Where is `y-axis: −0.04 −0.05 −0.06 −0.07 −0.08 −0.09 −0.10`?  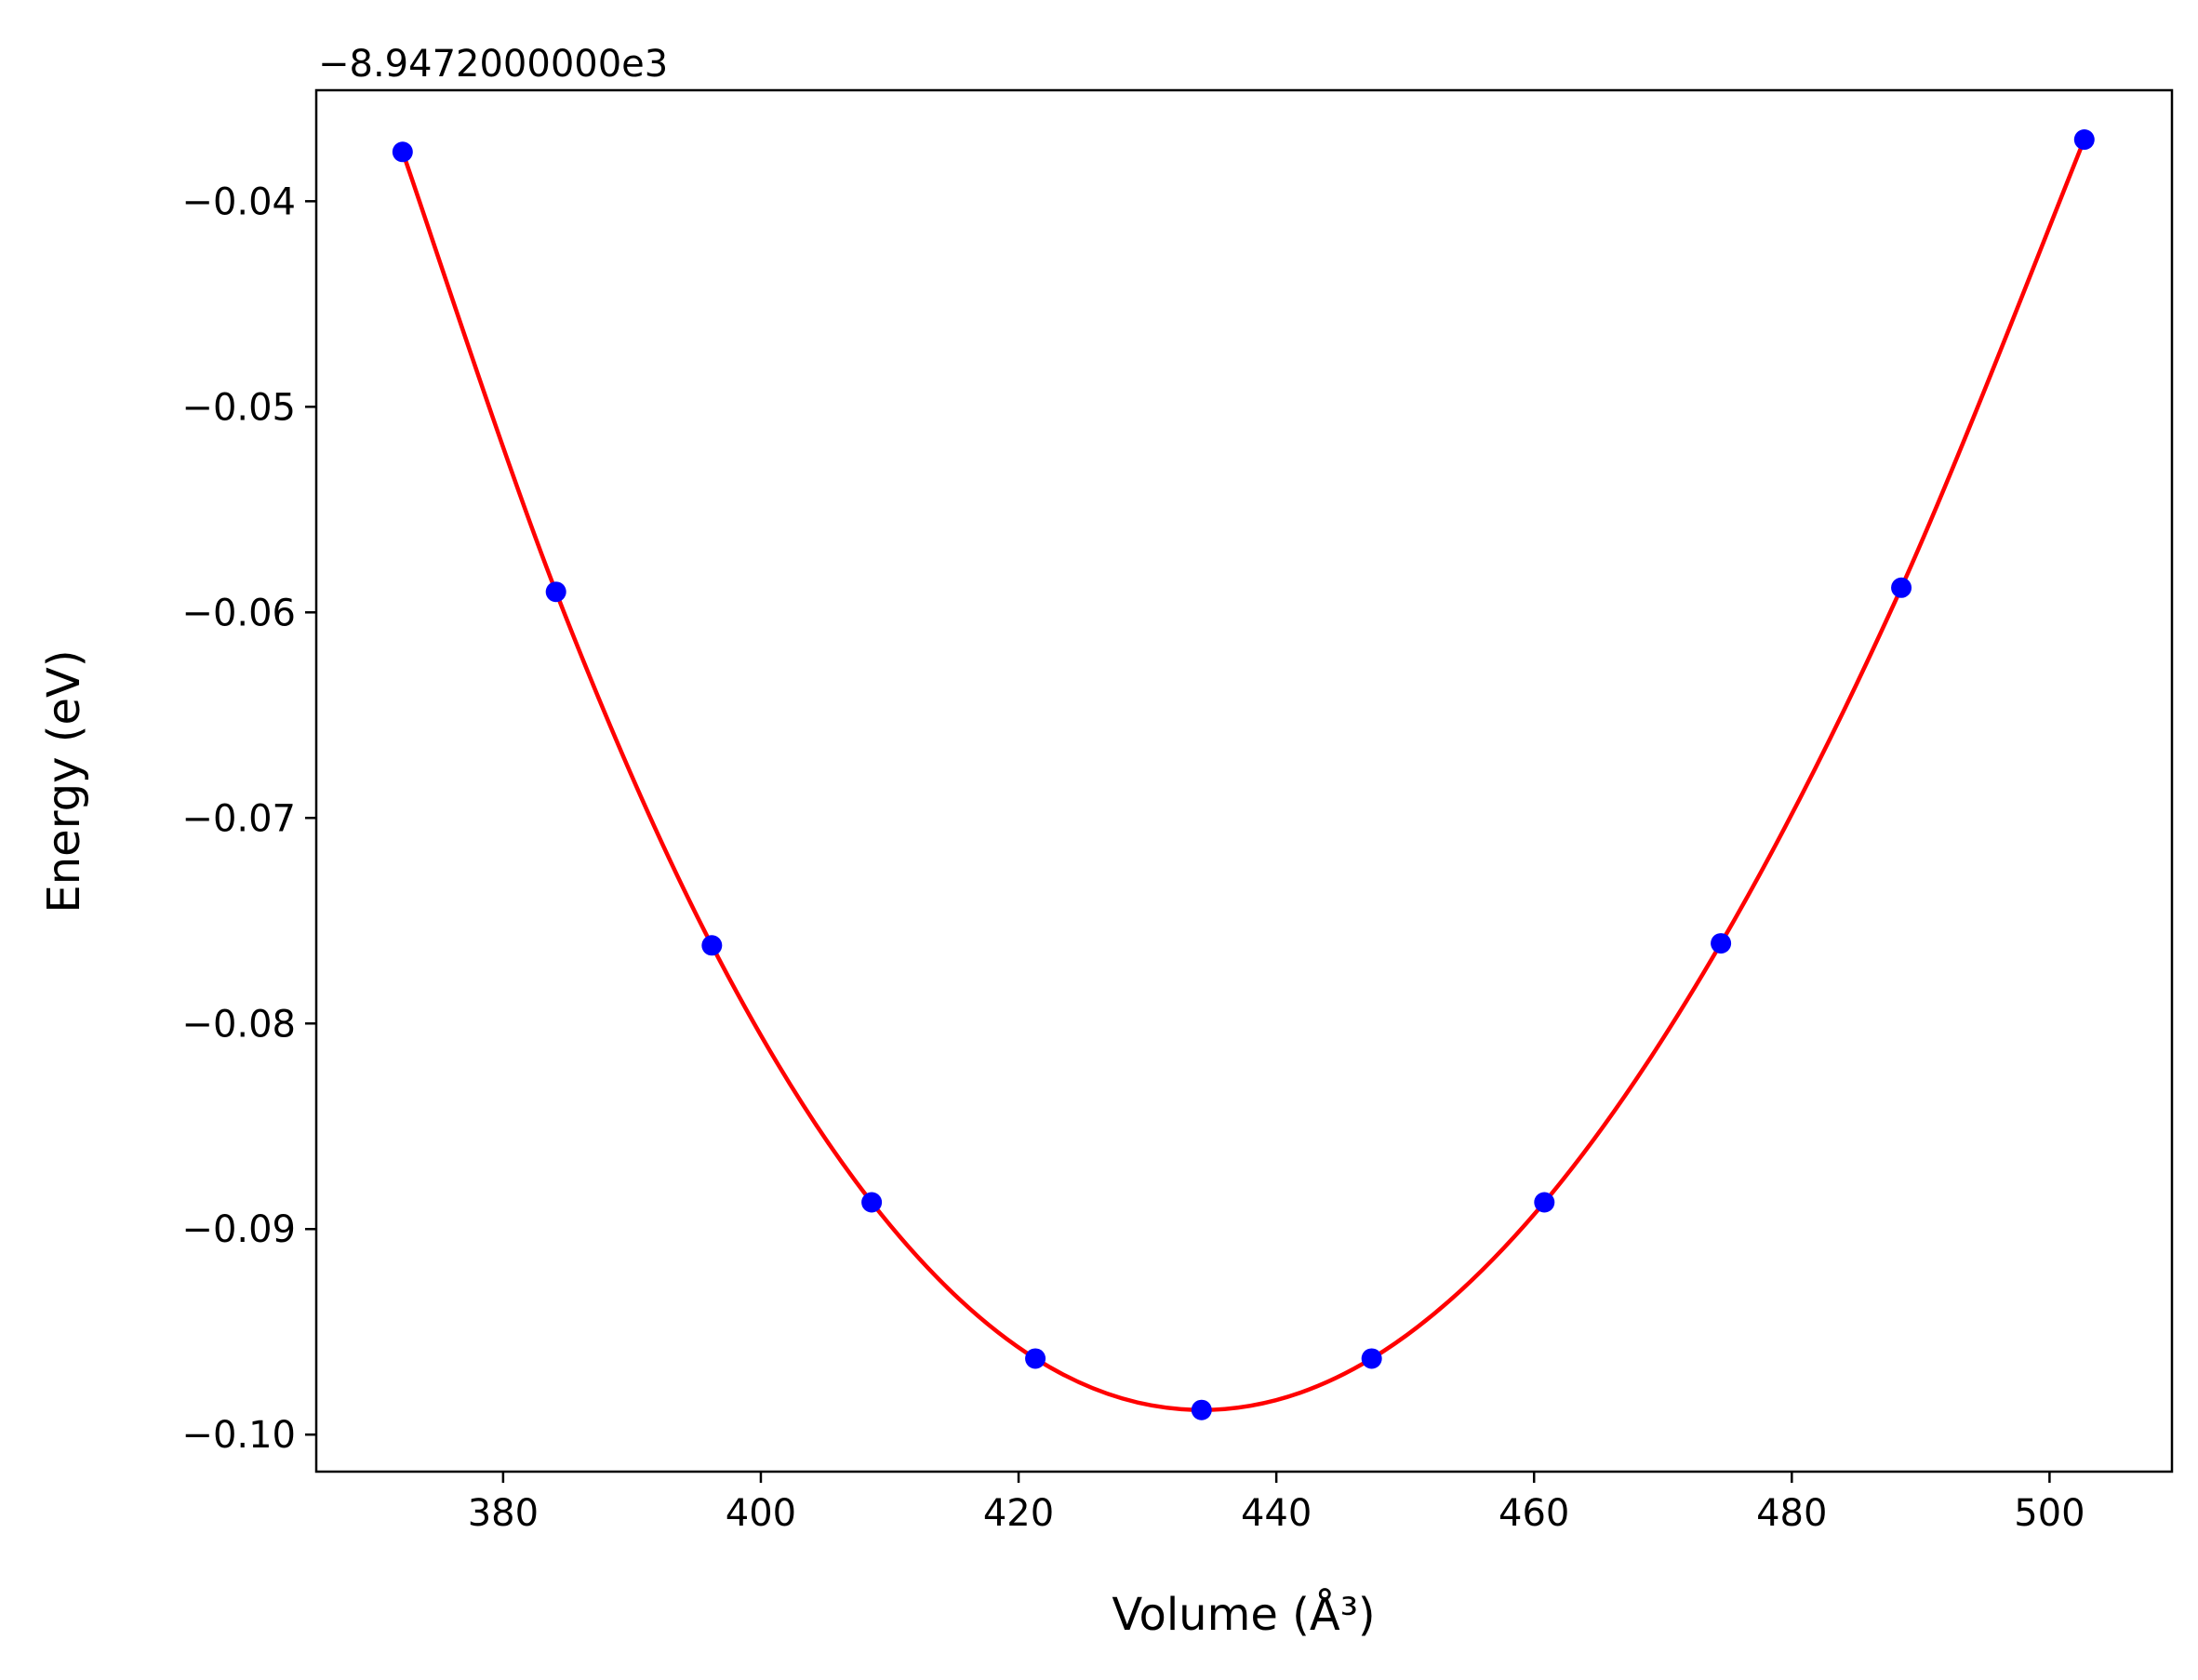
y-axis: −0.04 −0.05 −0.06 −0.07 −0.08 −0.09 −0.10 is located at coordinates (249, 818).